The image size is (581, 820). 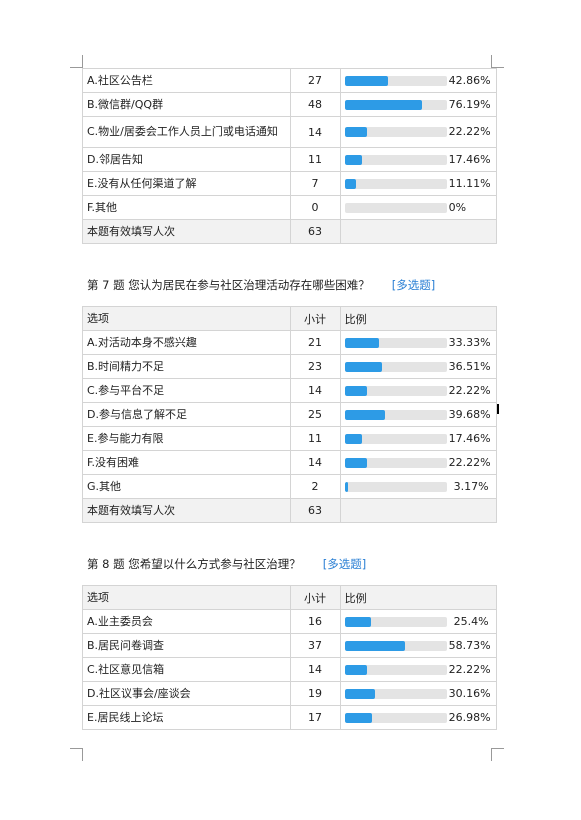 What do you see at coordinates (471, 486) in the screenshot?
I see `percent-label: 3.17%` at bounding box center [471, 486].